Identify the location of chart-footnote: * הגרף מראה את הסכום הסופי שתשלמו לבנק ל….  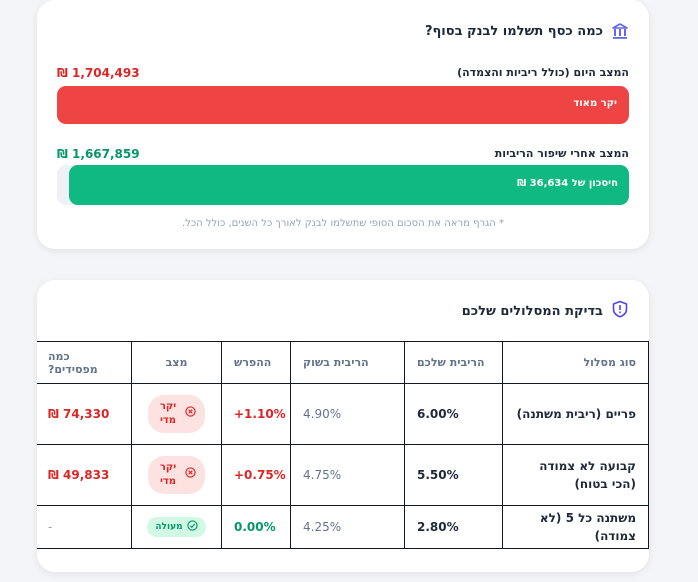
(343, 223).